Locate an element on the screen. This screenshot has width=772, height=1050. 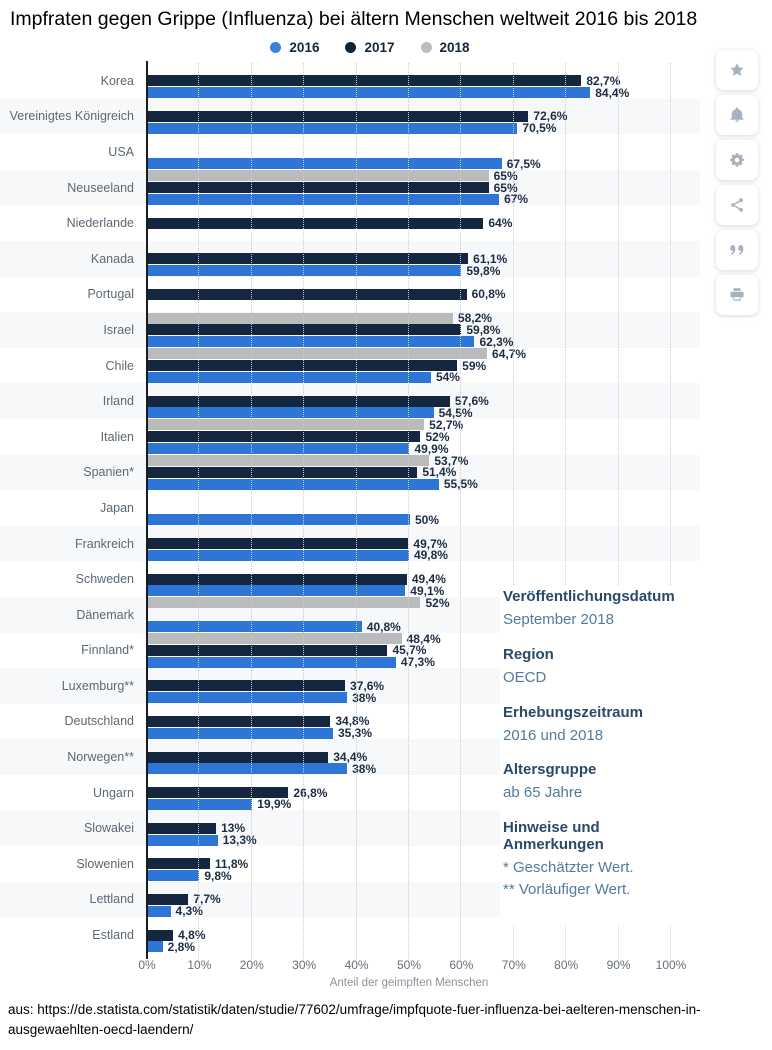
bar-slot-2017: 26,8% is located at coordinates (424, 793).